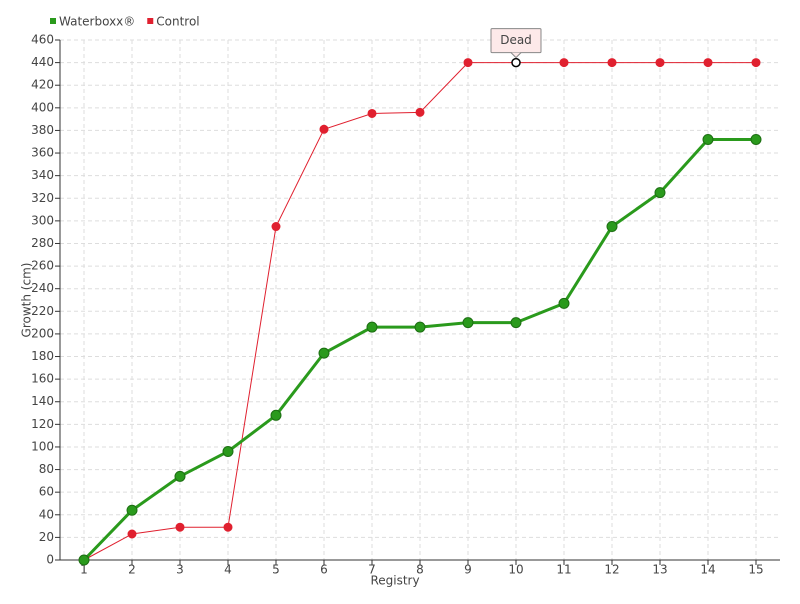  I want to click on y-tick-label: 120, so click(42, 424).